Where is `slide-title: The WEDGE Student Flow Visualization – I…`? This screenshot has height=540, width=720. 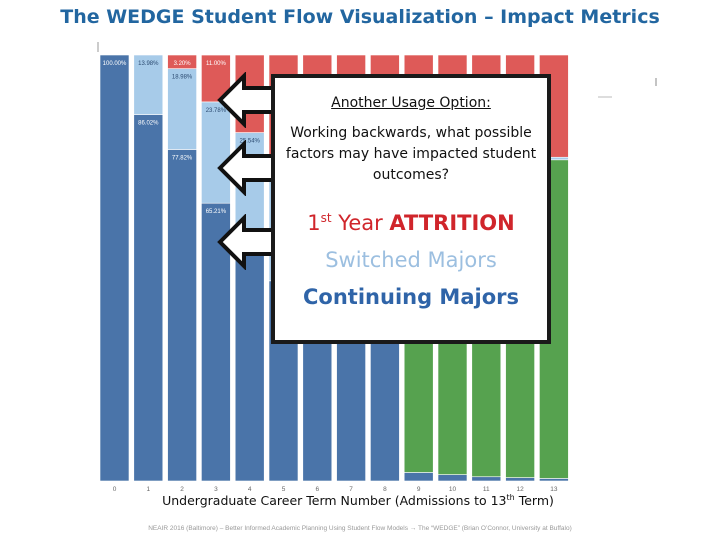 slide-title: The WEDGE Student Flow Visualization – I… is located at coordinates (360, 17).